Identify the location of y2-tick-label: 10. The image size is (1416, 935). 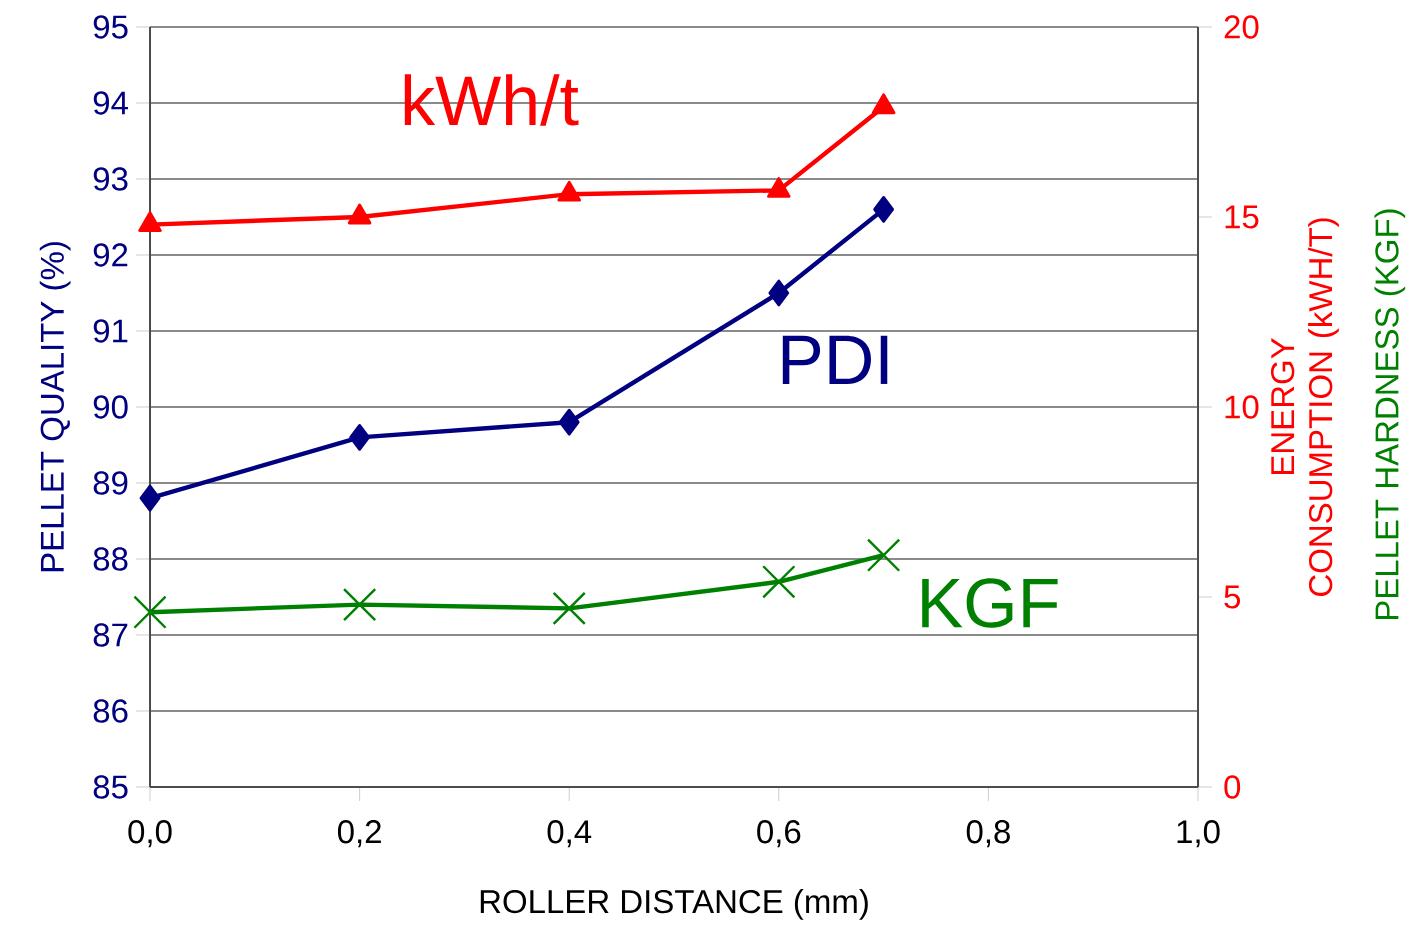
(1242, 407).